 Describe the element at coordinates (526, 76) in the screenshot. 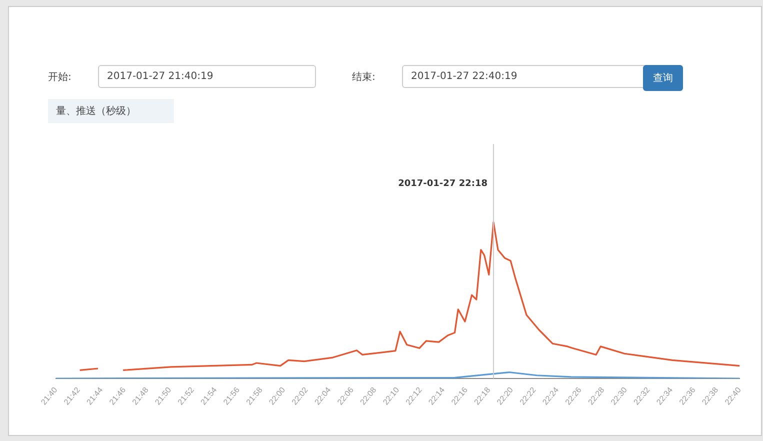

I see `text: 2017-01-27 22:40:19` at that location.